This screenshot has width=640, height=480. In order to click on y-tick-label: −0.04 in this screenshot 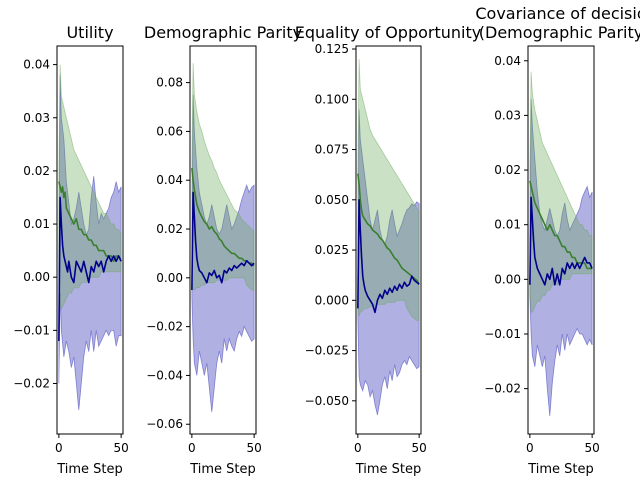, I will do `click(164, 375)`.